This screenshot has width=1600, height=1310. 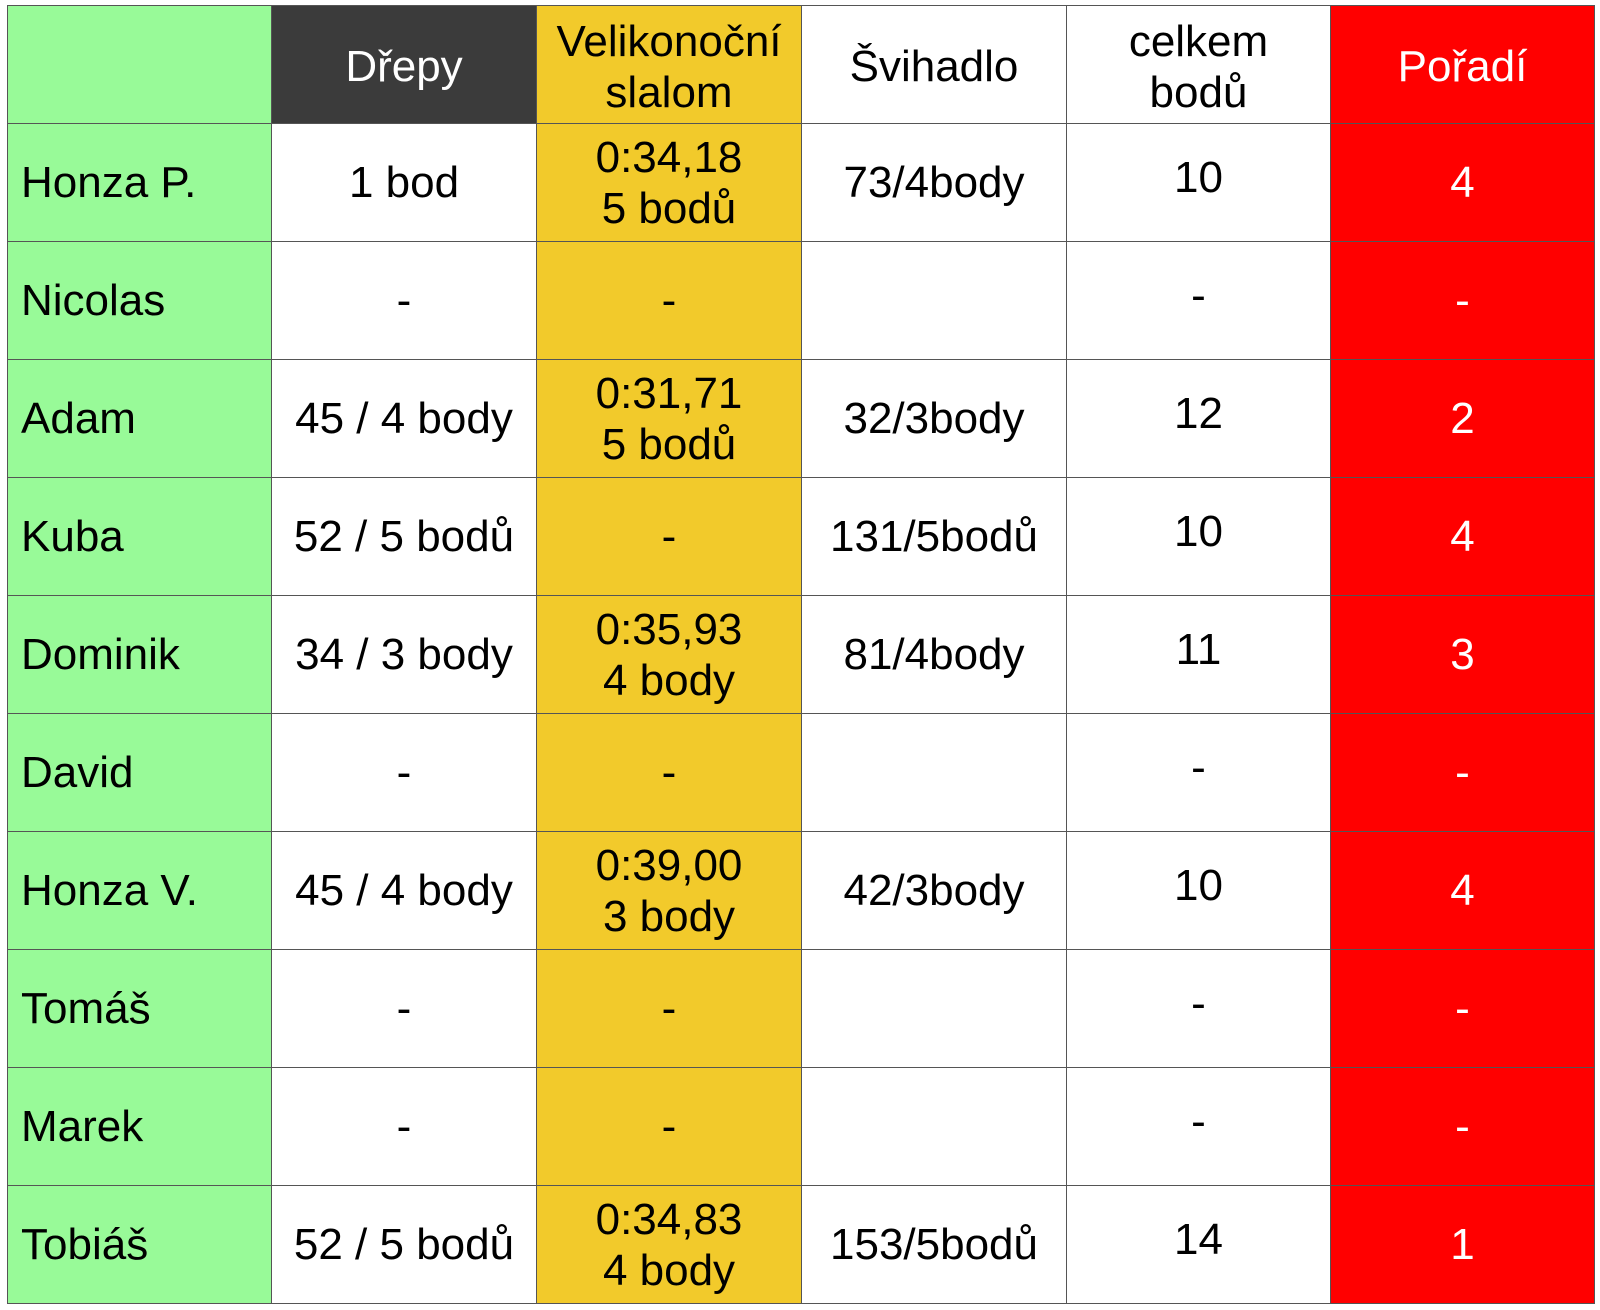 I want to click on table-row: Marek - - - -, so click(x=801, y=1126).